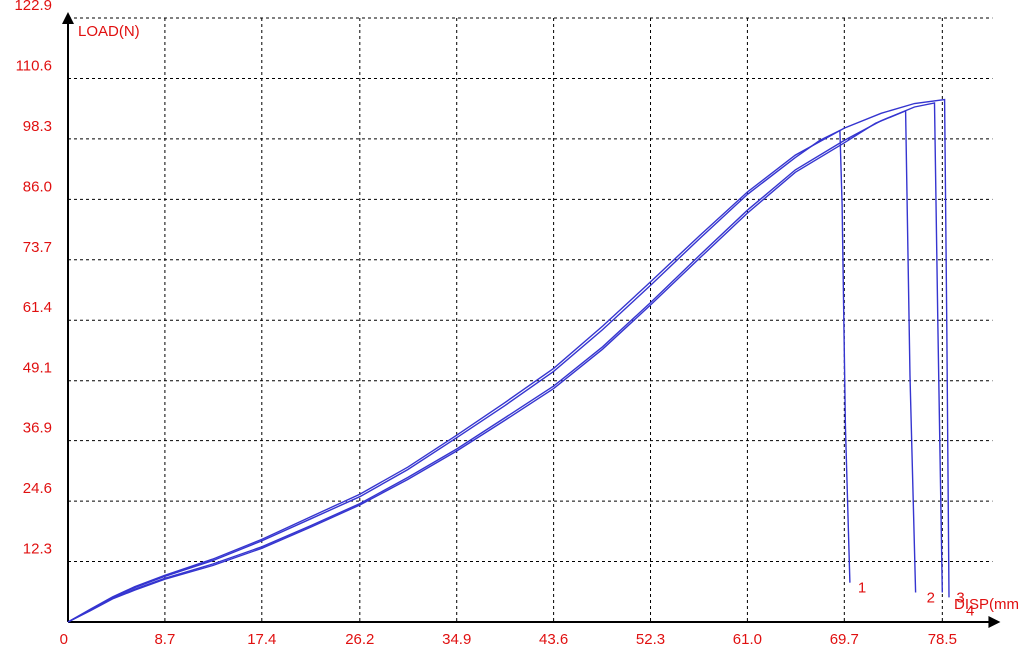 This screenshot has width=1024, height=652. What do you see at coordinates (359, 639) in the screenshot?
I see `x-tick-label: 26.2` at bounding box center [359, 639].